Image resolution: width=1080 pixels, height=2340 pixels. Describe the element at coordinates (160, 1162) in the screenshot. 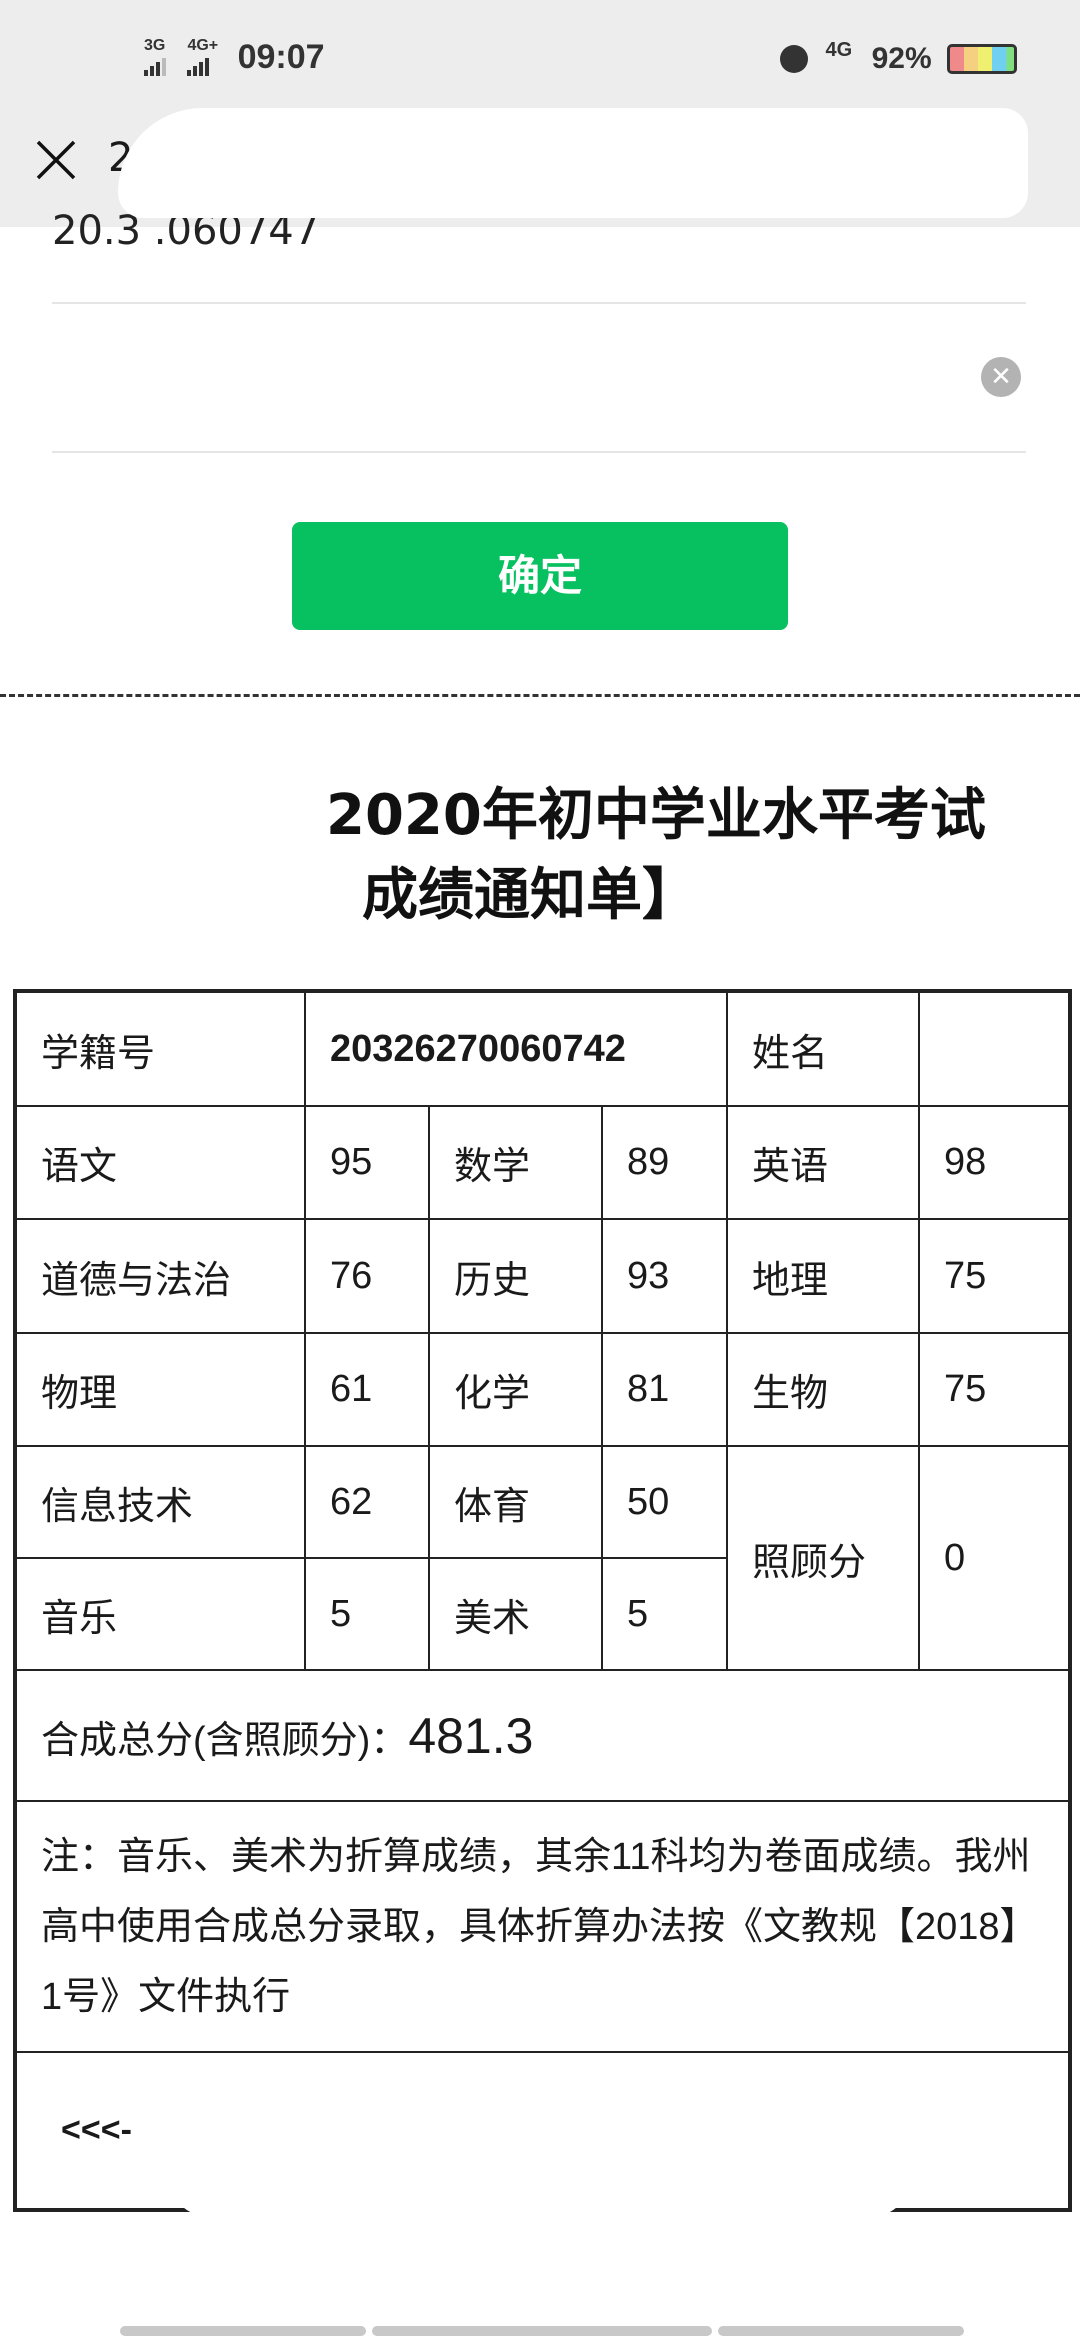

I see `subject-label: 语文` at that location.